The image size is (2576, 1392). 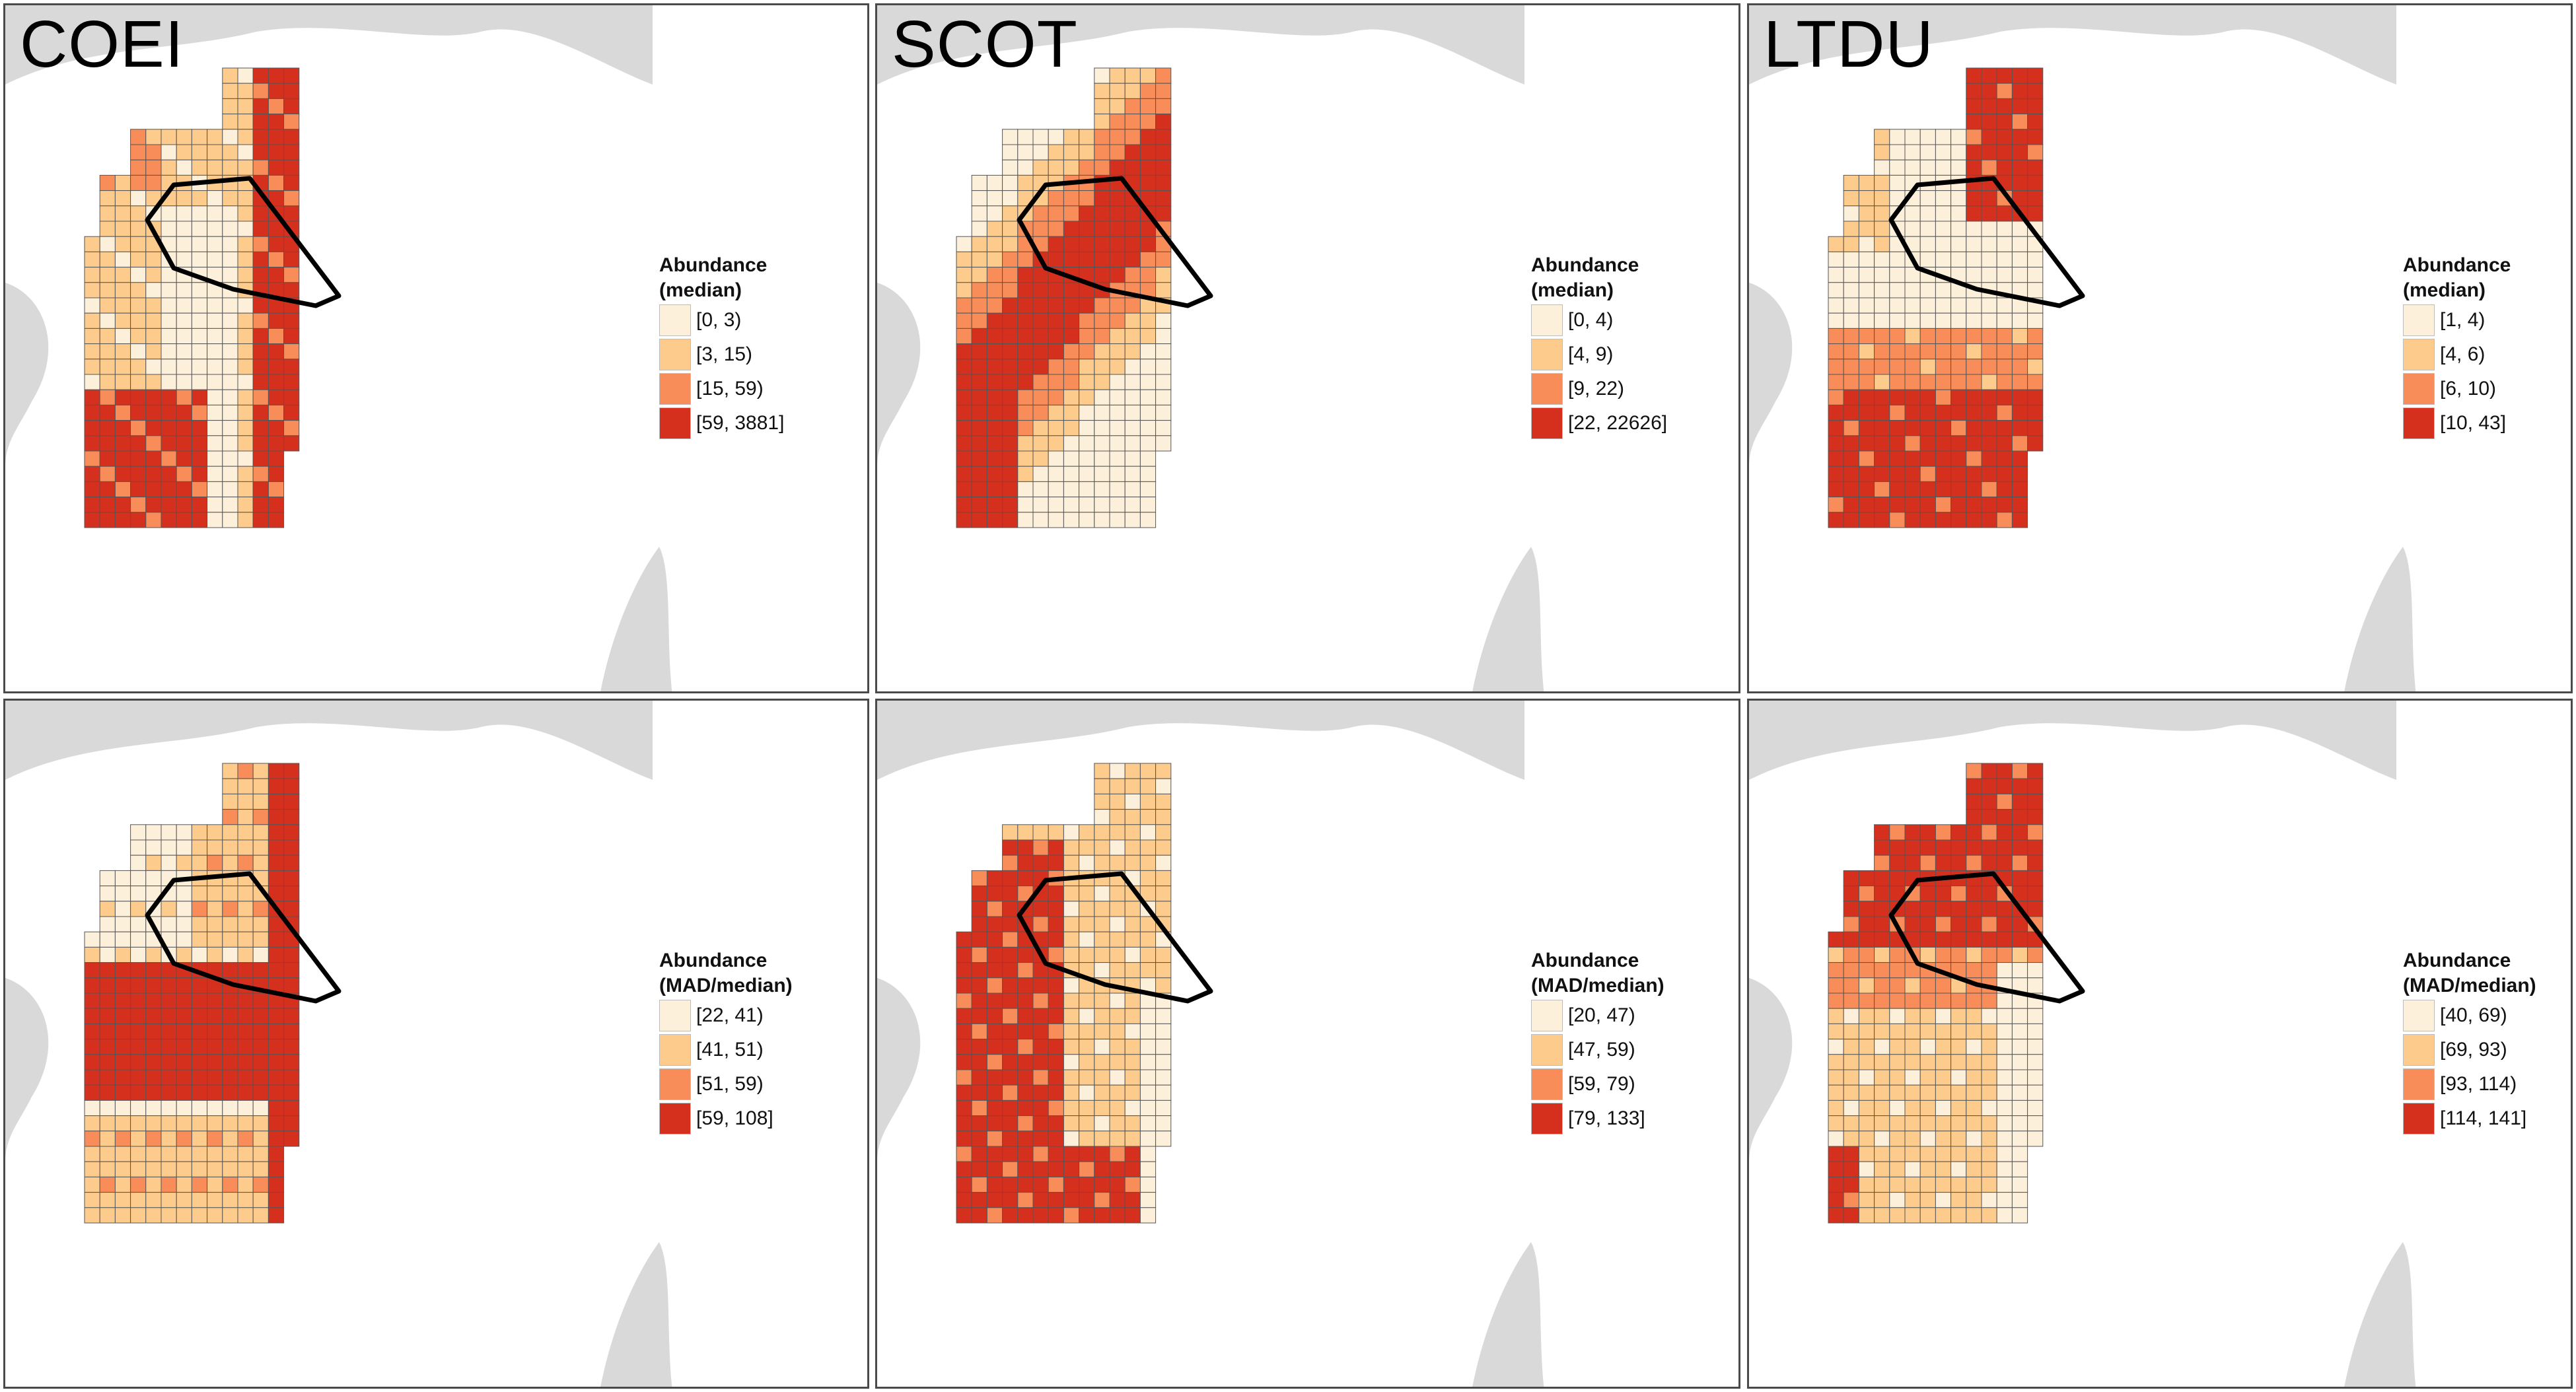 What do you see at coordinates (719, 320) in the screenshot?
I see `legend-label: [0, 3)` at bounding box center [719, 320].